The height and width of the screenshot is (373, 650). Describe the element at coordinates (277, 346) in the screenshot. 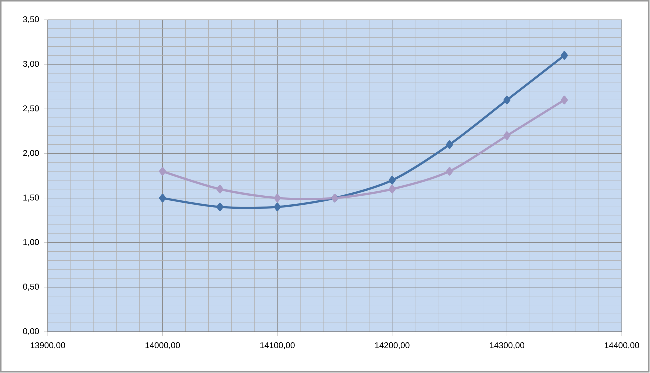

I see `x-tick-label: 14100,00` at that location.